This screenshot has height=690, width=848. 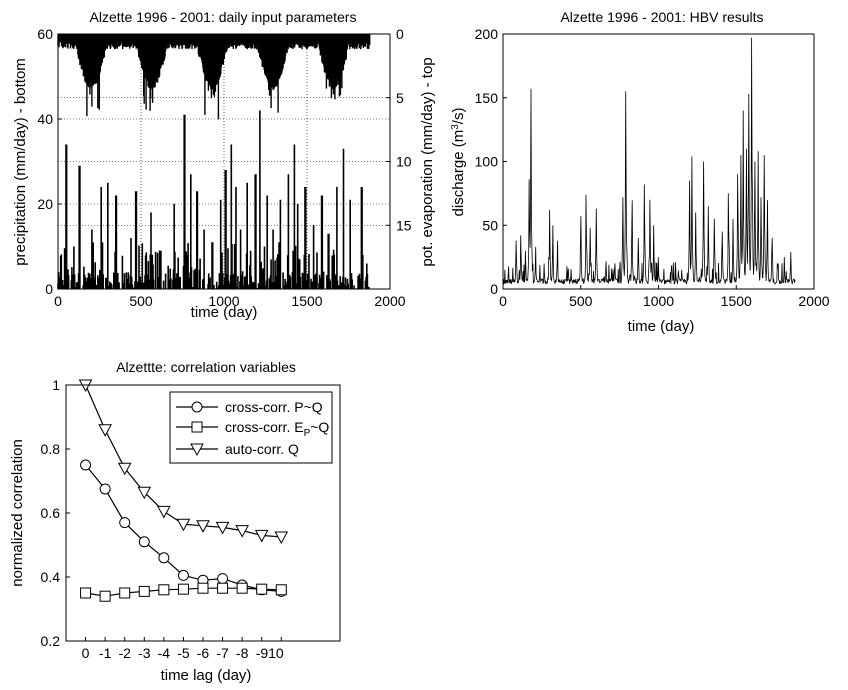 What do you see at coordinates (270, 653) in the screenshot?
I see `x-tick-label: -910` at bounding box center [270, 653].